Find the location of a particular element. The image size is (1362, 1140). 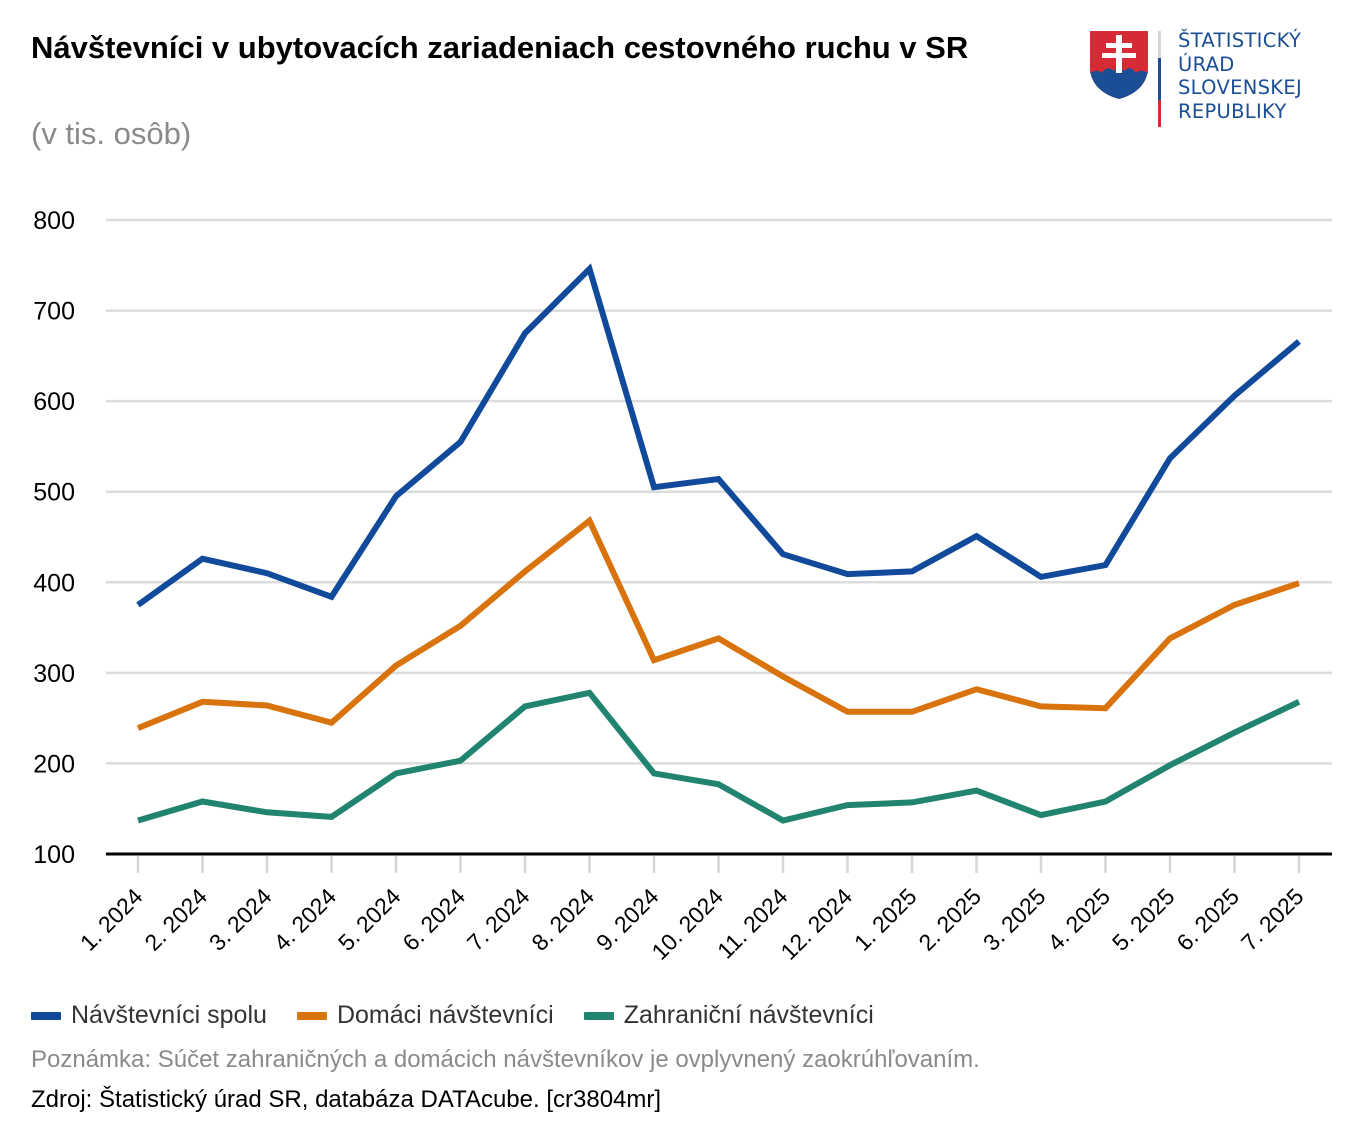

logo-text: ŠTATISTICKÝ ÚRAD SLOVENSKEJ REPUBLIKY is located at coordinates (1240, 76).